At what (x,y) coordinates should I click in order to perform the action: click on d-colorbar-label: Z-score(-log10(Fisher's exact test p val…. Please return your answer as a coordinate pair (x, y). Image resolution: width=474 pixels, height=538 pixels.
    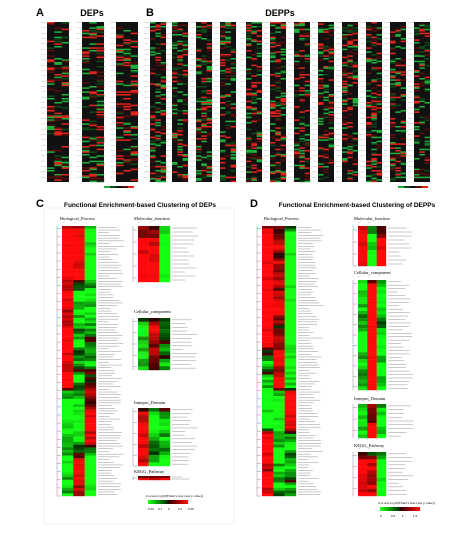
    Looking at the image, I should click on (406, 503).